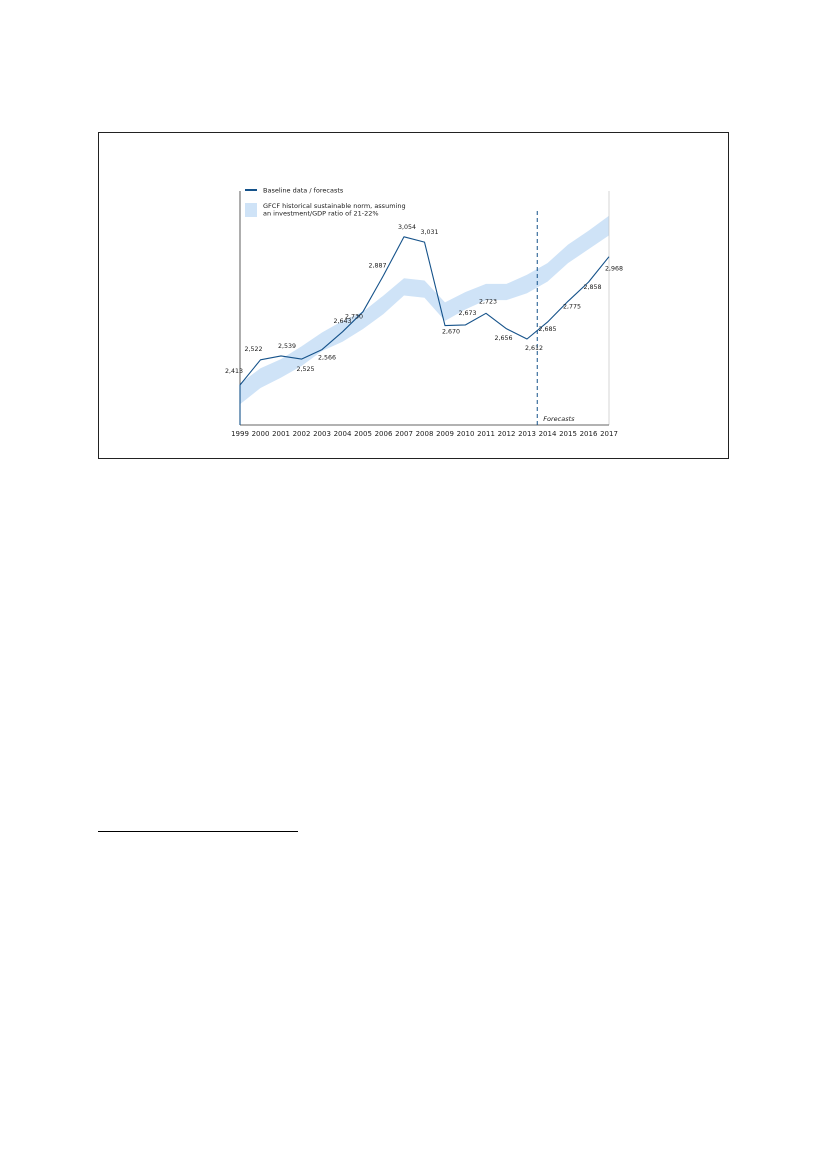 The width and height of the screenshot is (827, 1169). I want to click on data-label: 2,539, so click(287, 346).